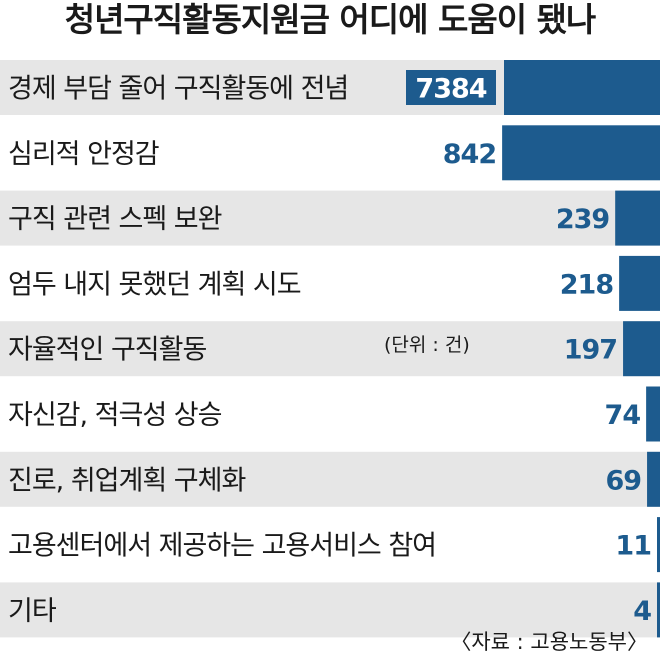 The width and height of the screenshot is (660, 660). I want to click on unit-label: (단위 : 건), so click(427, 345).